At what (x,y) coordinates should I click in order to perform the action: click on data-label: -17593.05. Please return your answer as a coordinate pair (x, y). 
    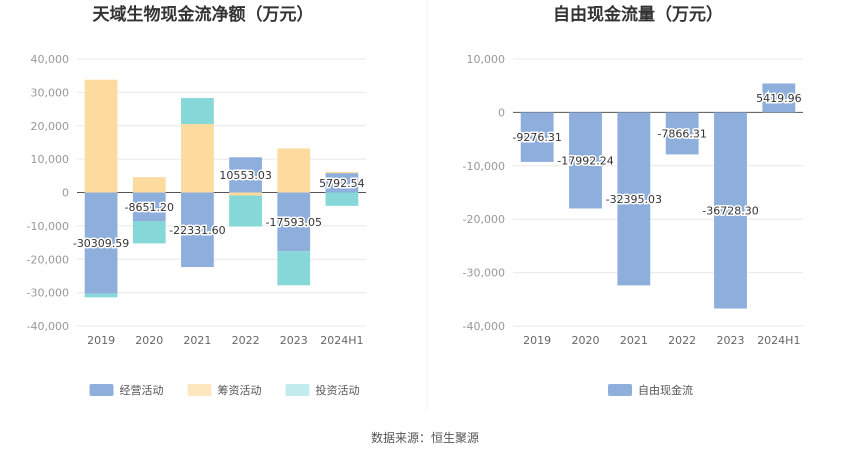
    Looking at the image, I should click on (294, 222).